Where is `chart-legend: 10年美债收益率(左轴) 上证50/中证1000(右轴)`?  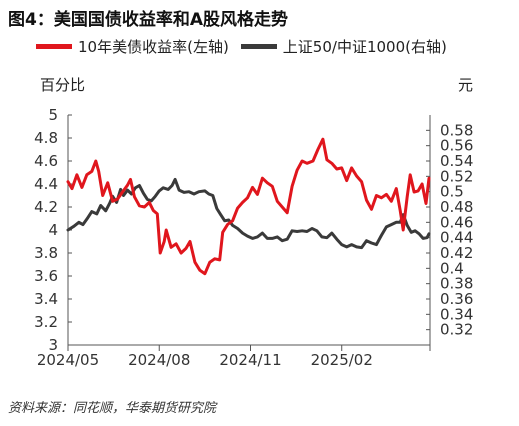
chart-legend: 10年美债收益率(左轴) 上证50/中证1000(右轴) is located at coordinates (247, 46).